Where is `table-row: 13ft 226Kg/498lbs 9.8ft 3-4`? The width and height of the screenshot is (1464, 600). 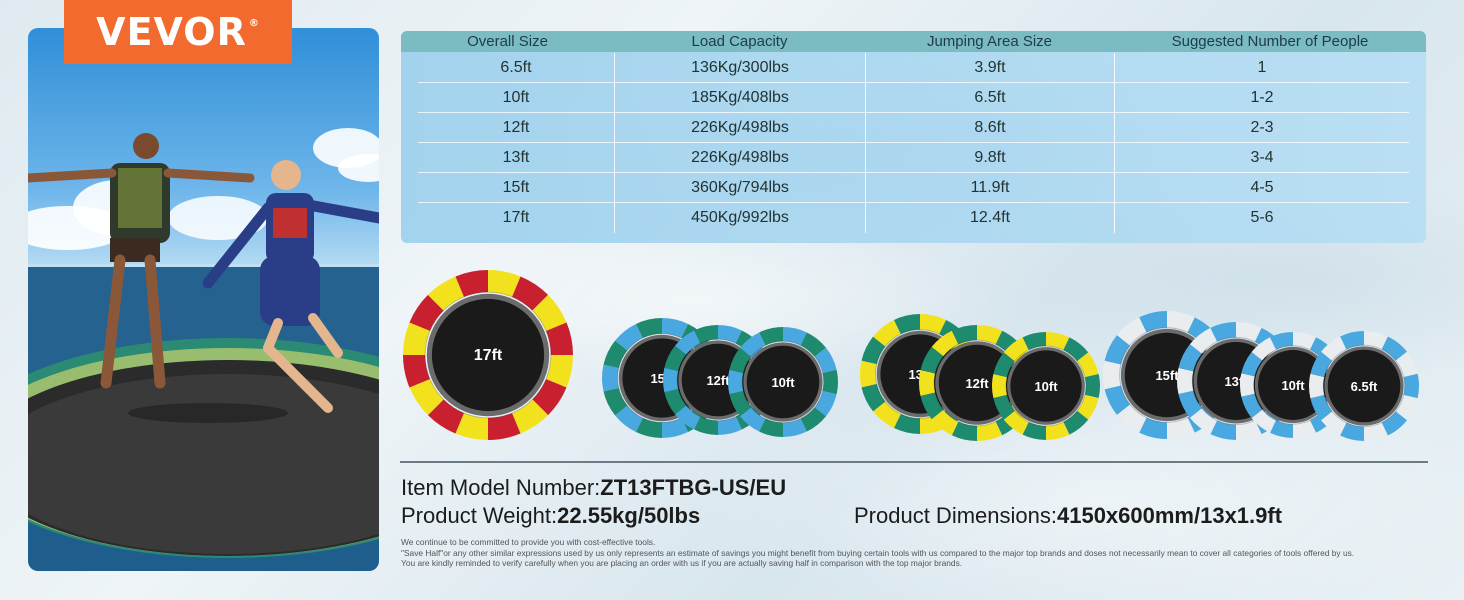 table-row: 13ft 226Kg/498lbs 9.8ft 3-4 is located at coordinates (913, 158).